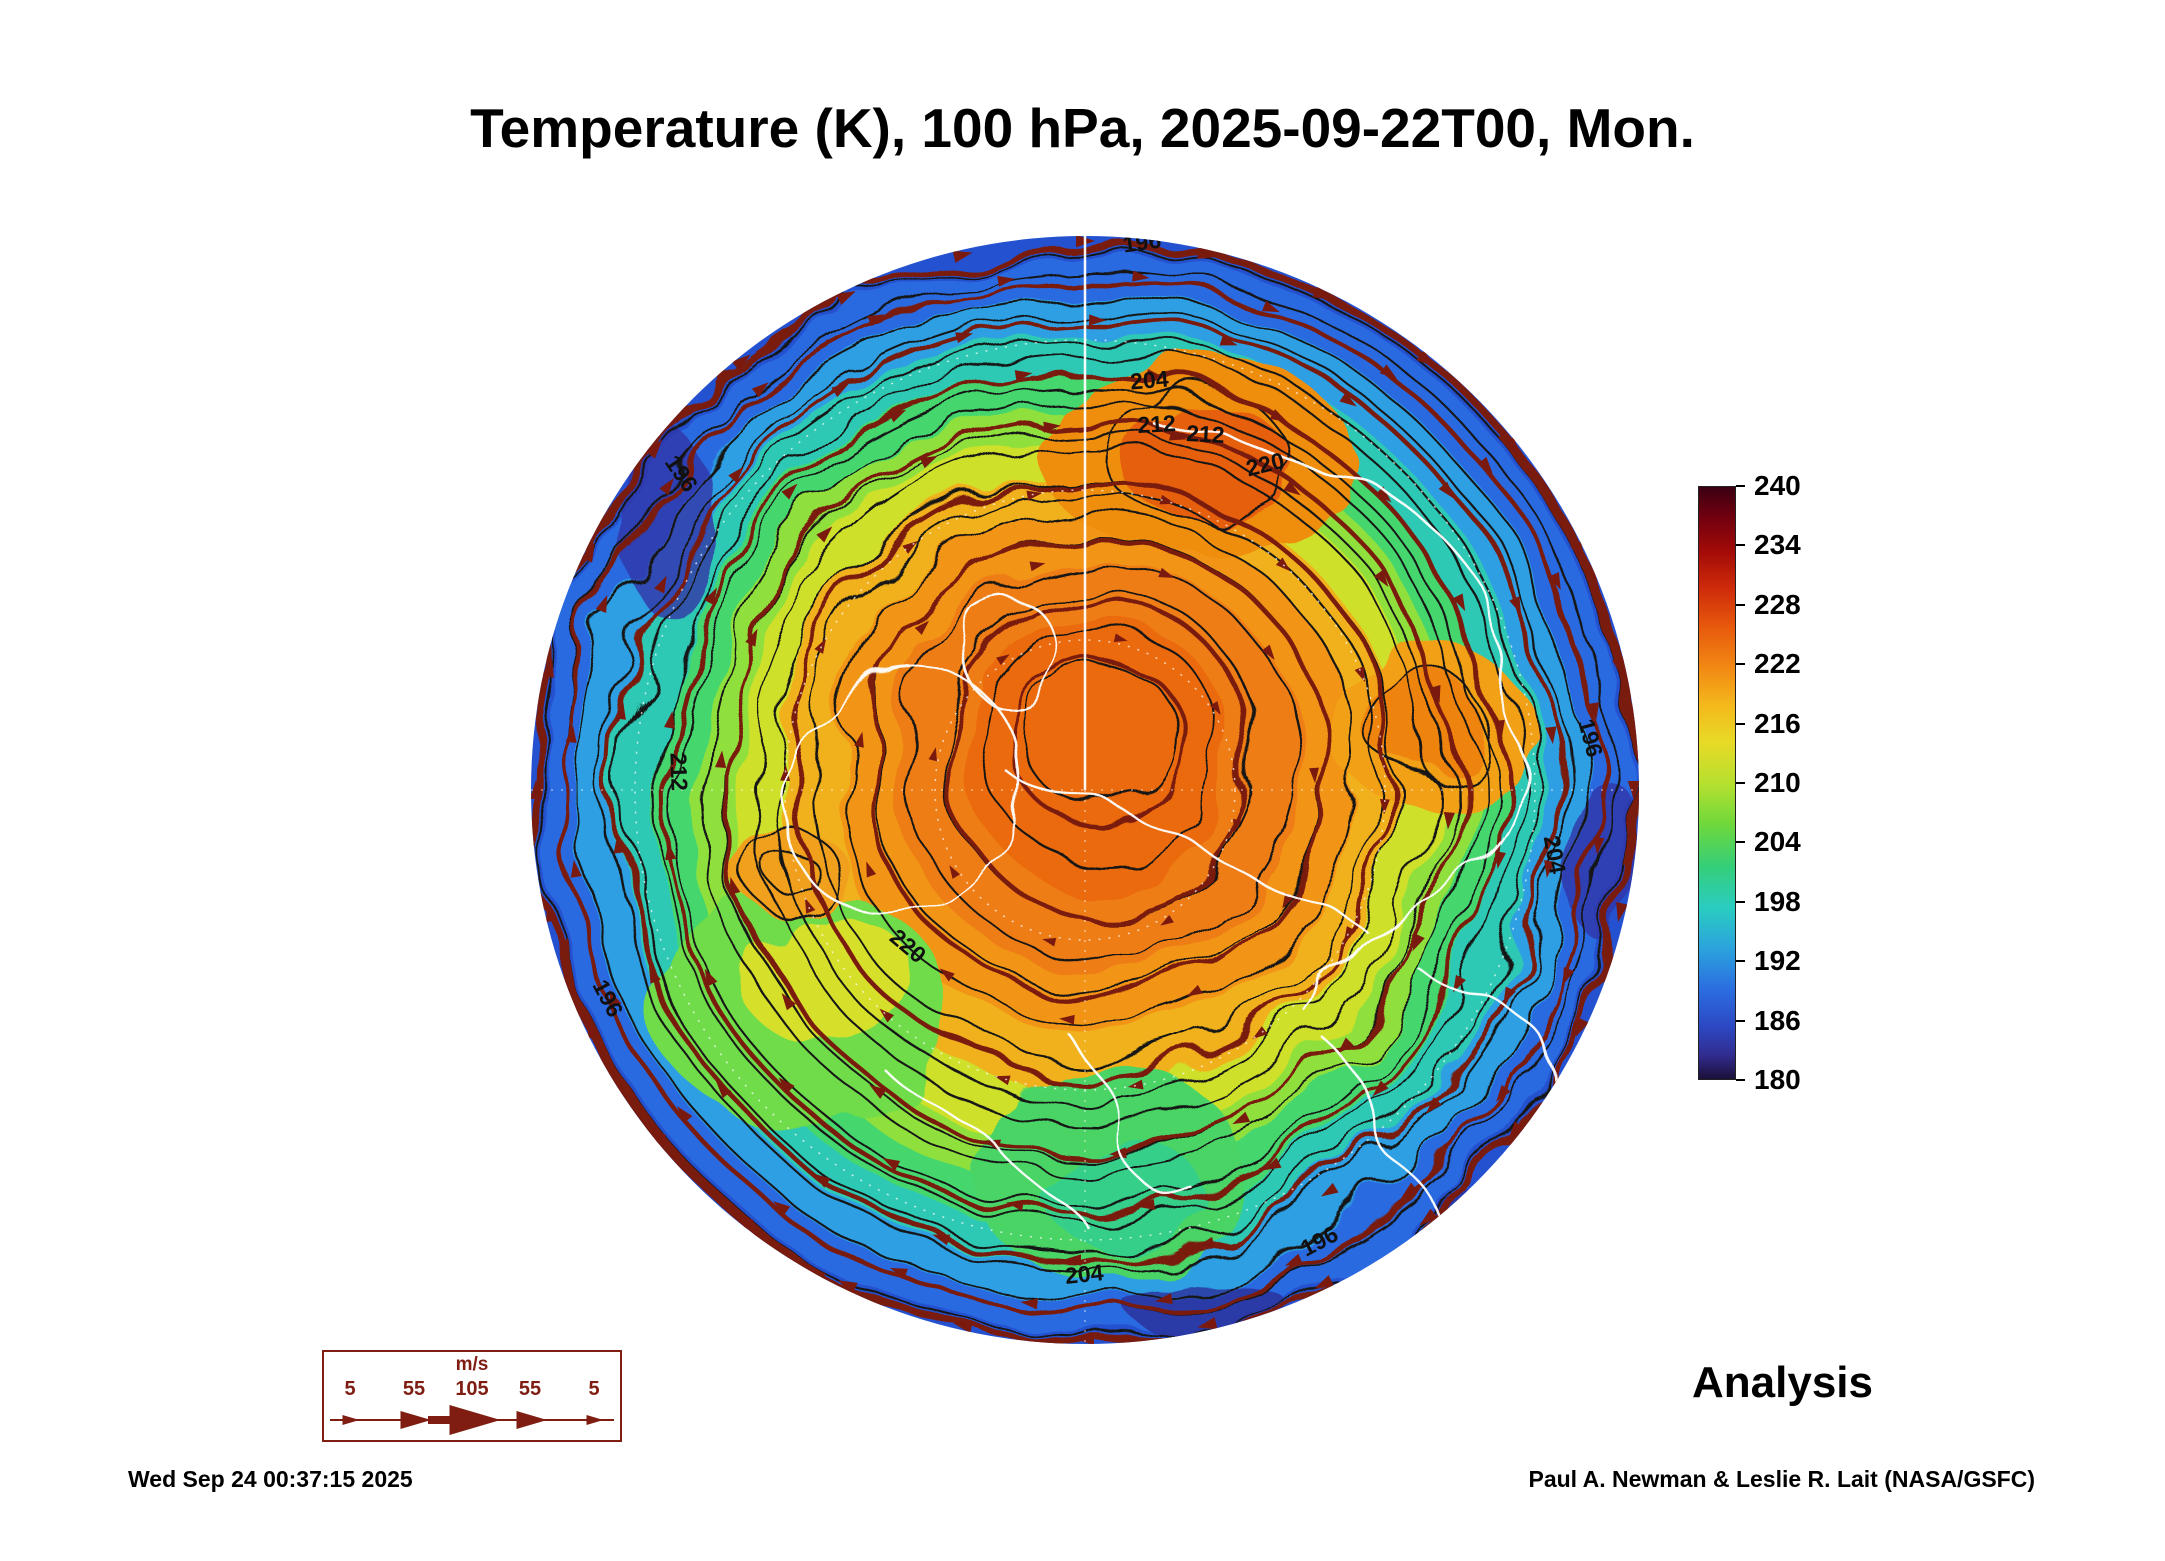  Describe the element at coordinates (1777, 604) in the screenshot. I see `colorbar-tick-label: 228` at that location.